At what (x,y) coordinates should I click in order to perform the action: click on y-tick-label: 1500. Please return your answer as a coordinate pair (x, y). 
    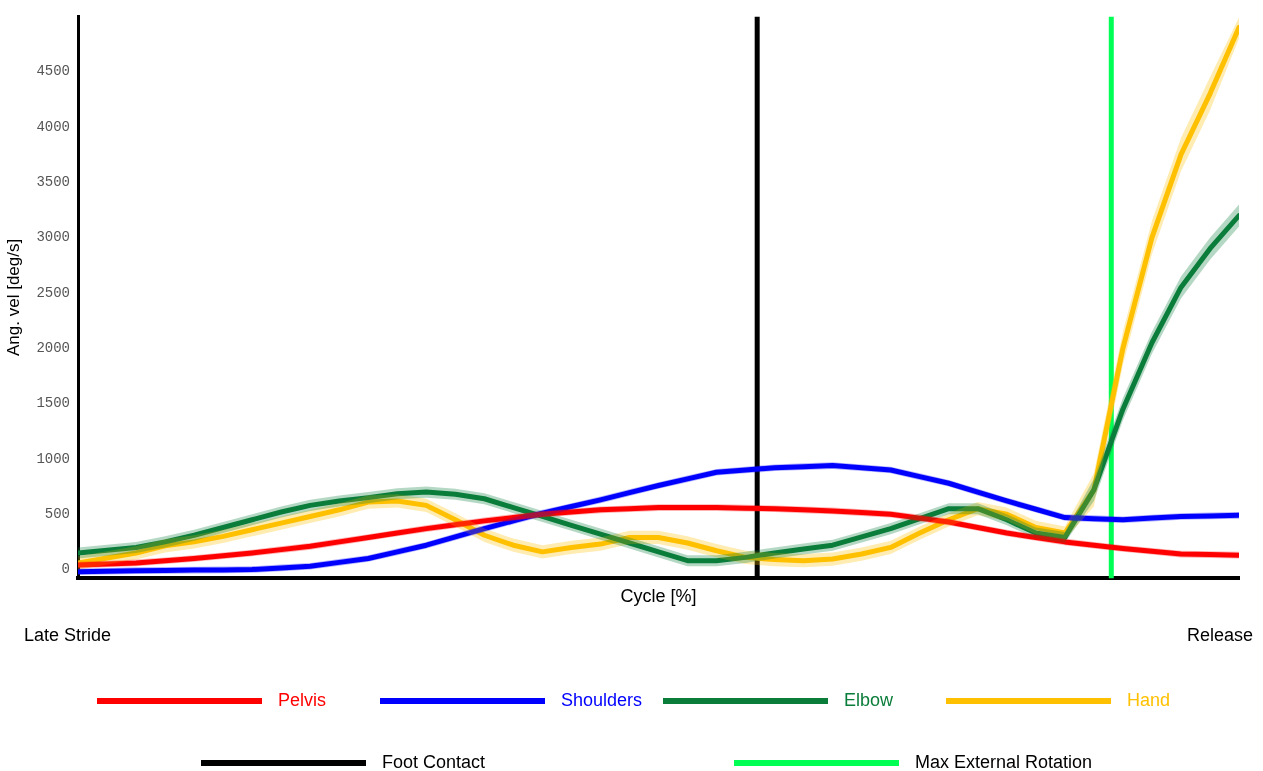
    Looking at the image, I should click on (53, 403).